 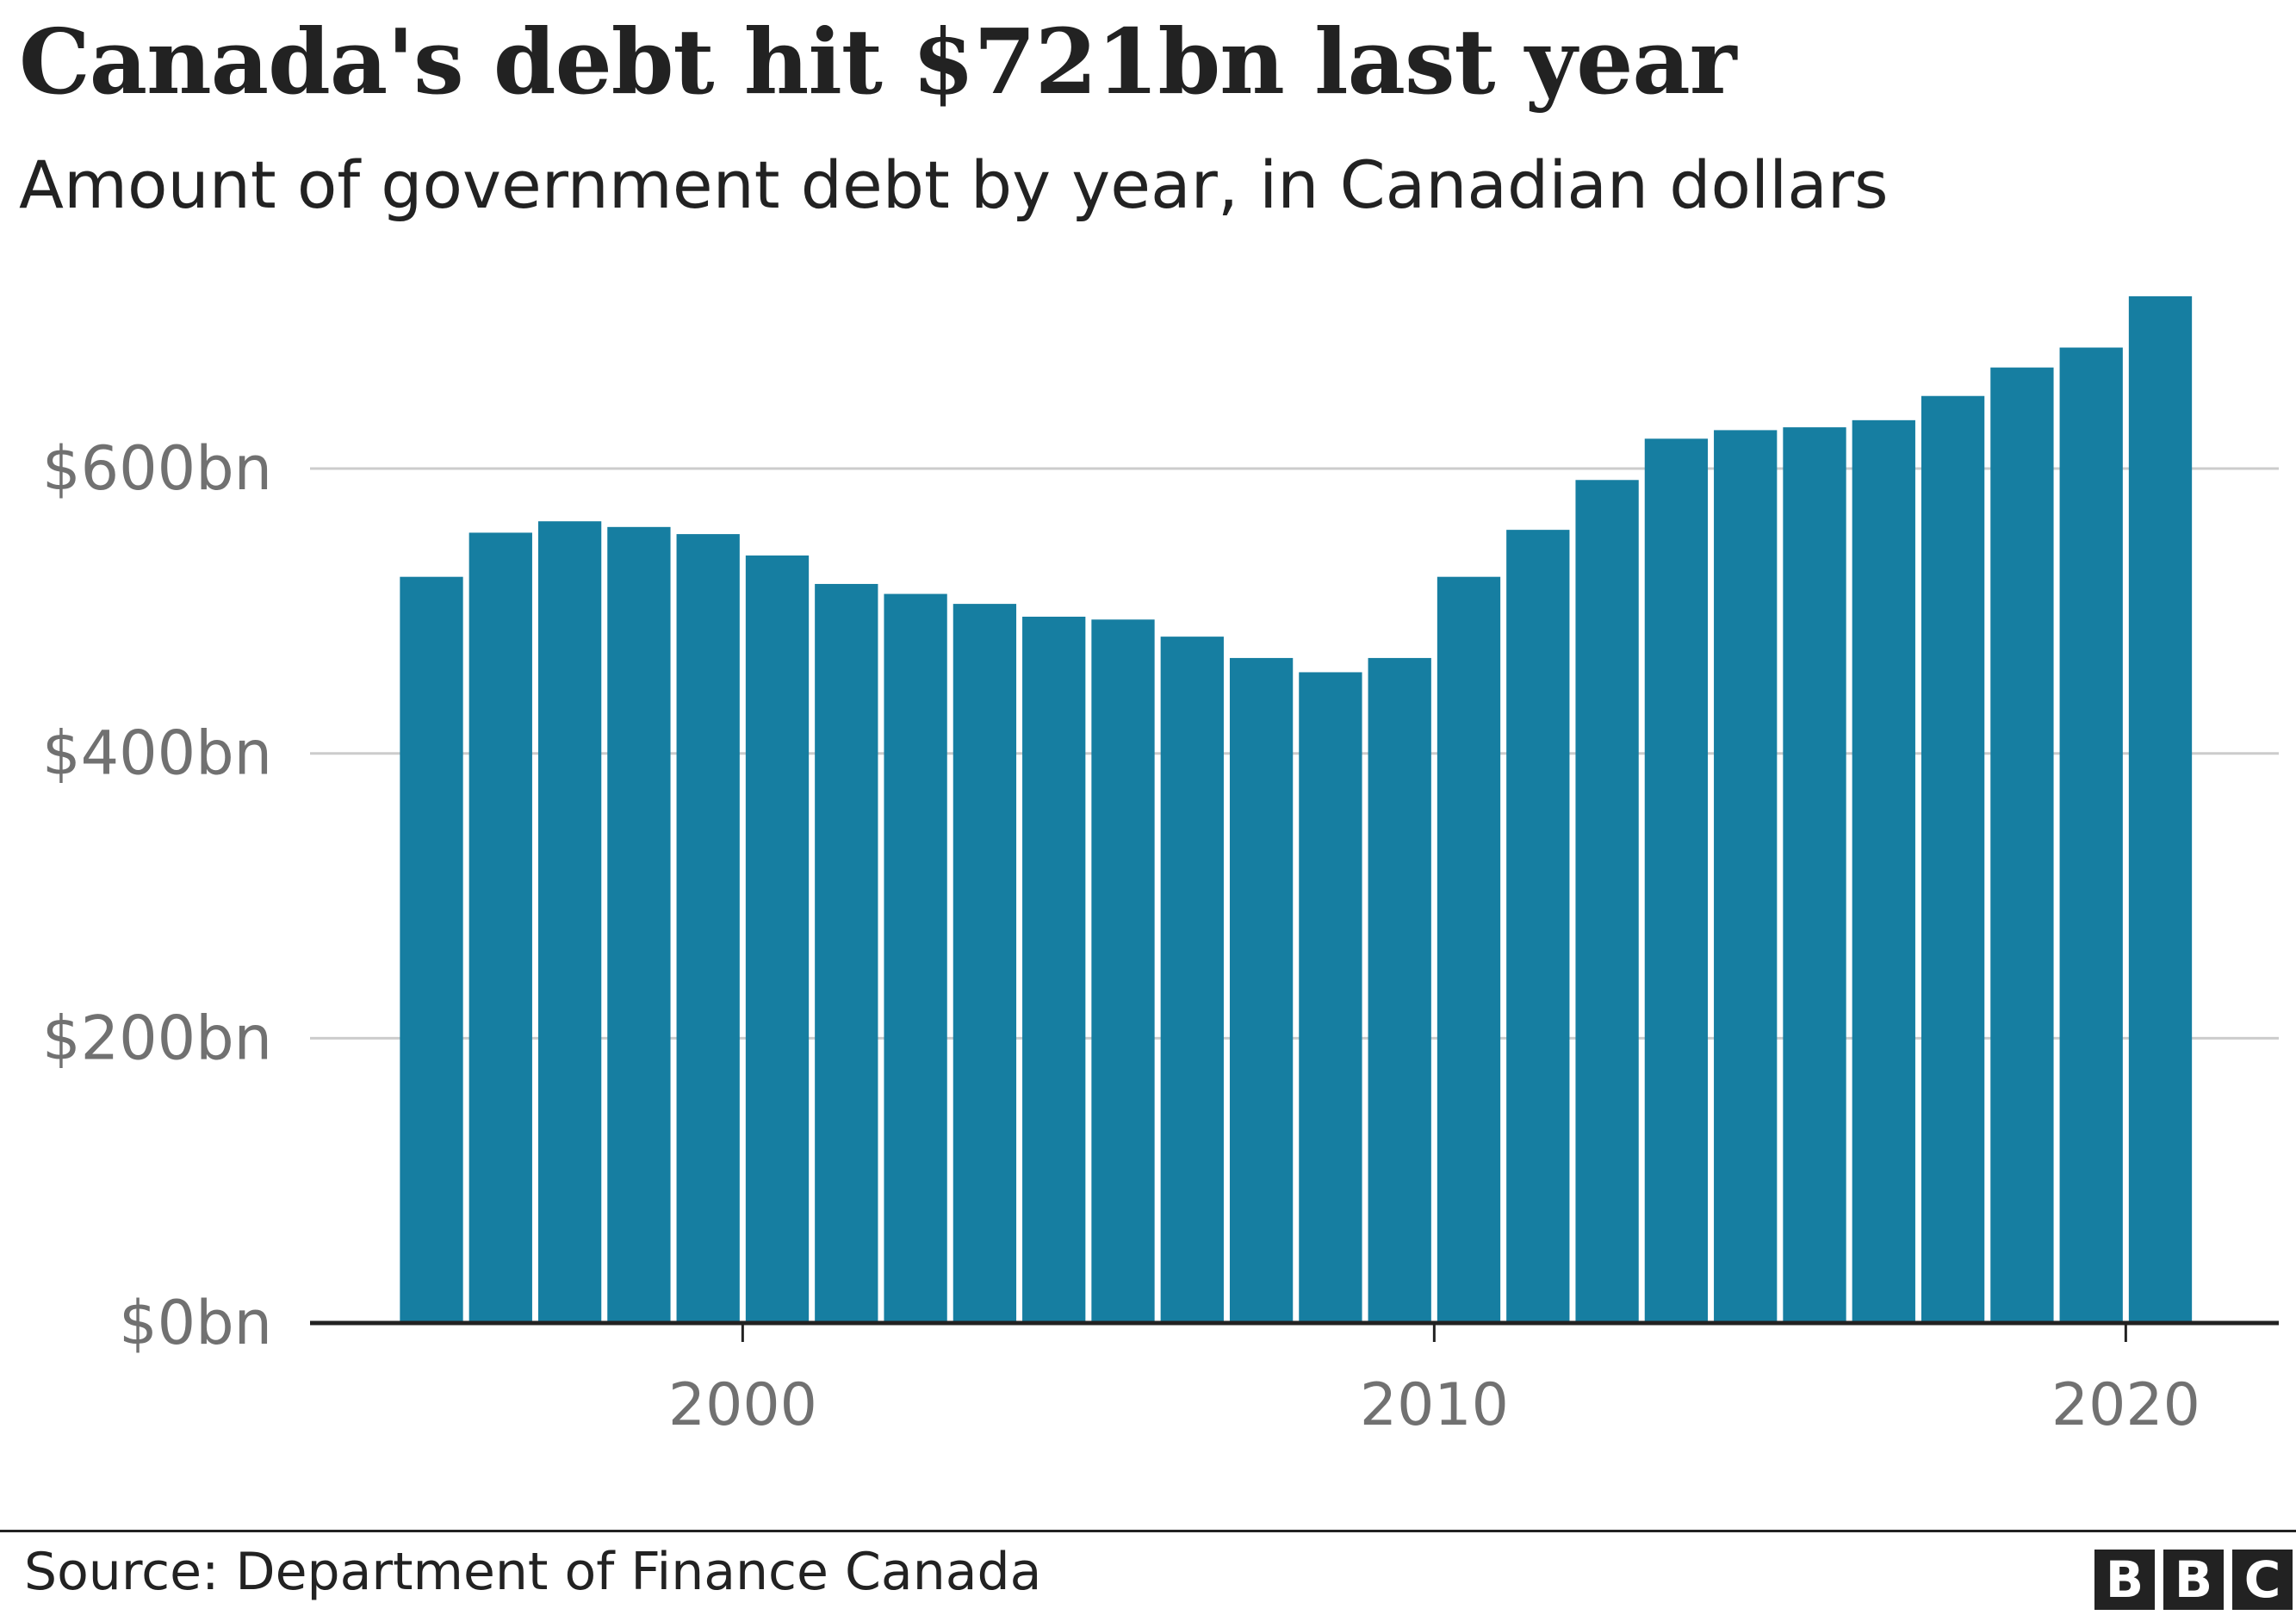 I want to click on y-tick-label: $0bn, so click(x=195, y=1323).